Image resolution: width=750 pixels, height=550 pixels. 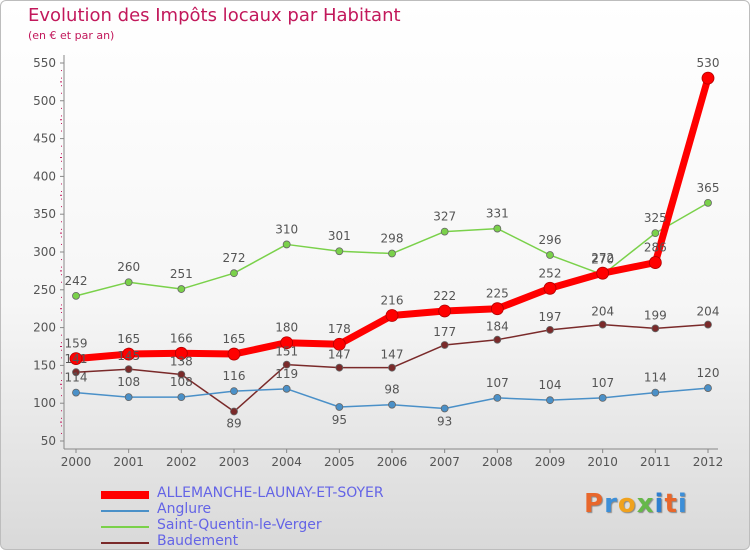 What do you see at coordinates (233, 424) in the screenshot?
I see `data-label: 89` at bounding box center [233, 424].